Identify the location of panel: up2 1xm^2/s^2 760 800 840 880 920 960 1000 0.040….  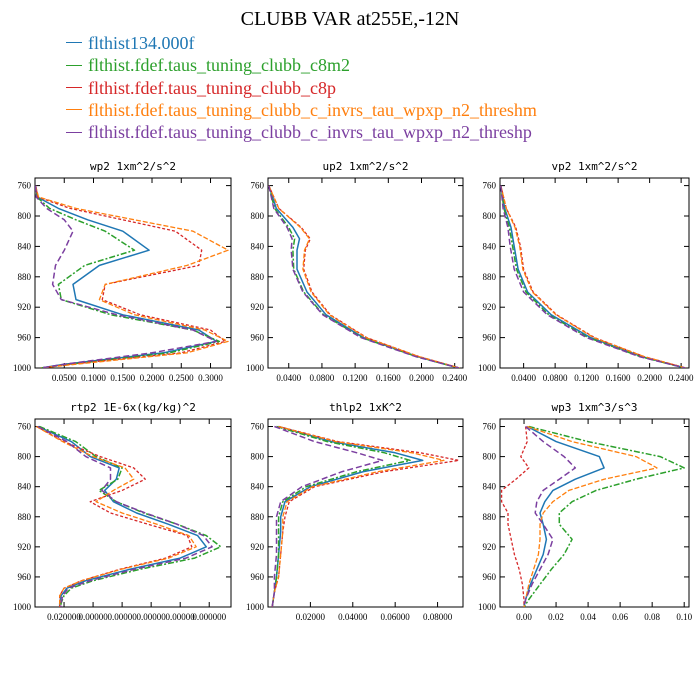
(357, 271).